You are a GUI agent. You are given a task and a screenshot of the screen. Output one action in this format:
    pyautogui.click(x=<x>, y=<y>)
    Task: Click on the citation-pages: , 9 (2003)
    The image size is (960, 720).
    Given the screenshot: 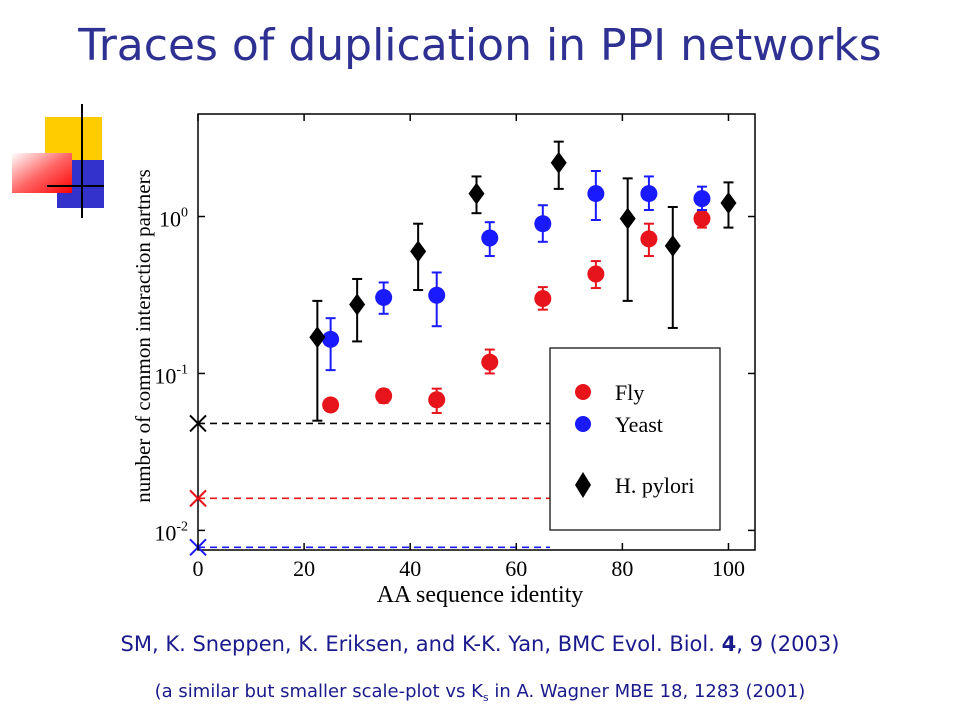 What is the action you would take?
    pyautogui.click(x=788, y=644)
    